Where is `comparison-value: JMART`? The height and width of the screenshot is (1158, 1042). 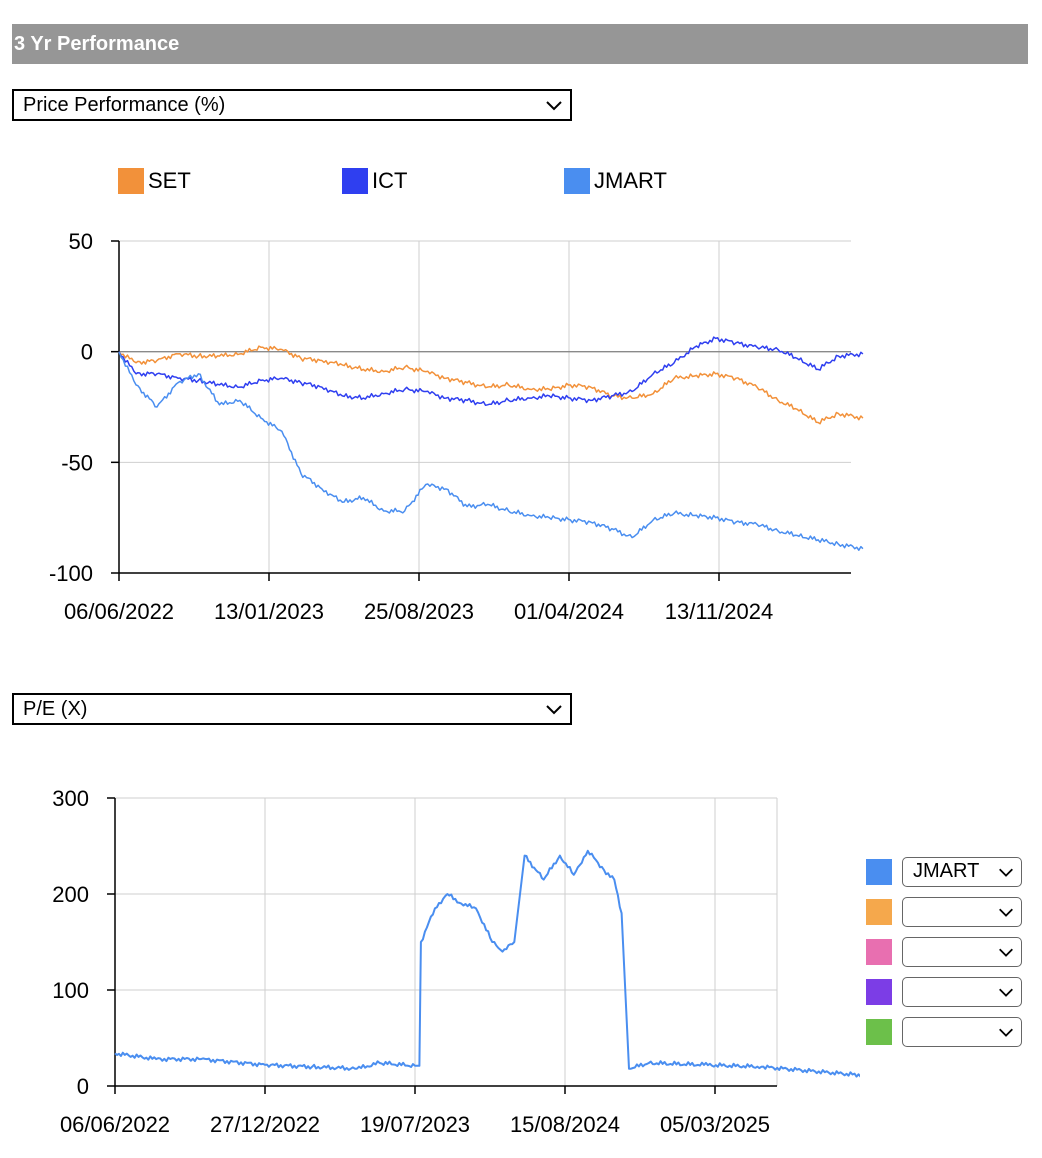
comparison-value: JMART is located at coordinates (946, 871).